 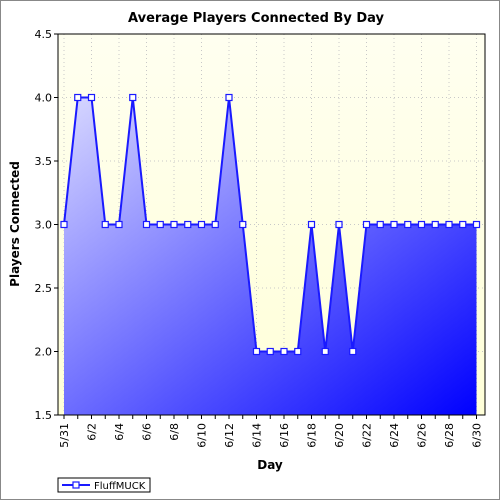 I want to click on y-tick-label: 4.5, so click(x=44, y=34).